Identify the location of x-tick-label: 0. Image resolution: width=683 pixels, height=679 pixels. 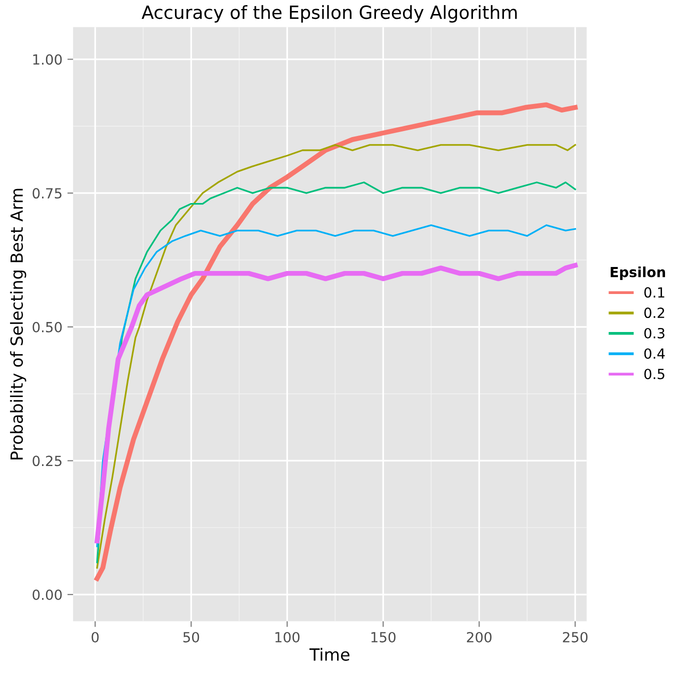
(95, 637).